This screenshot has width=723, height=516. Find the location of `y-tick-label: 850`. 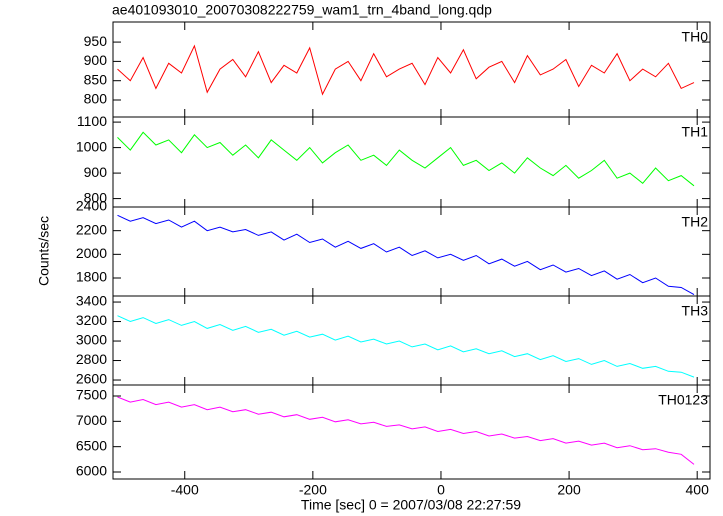

y-tick-label: 850 is located at coordinates (96, 79).